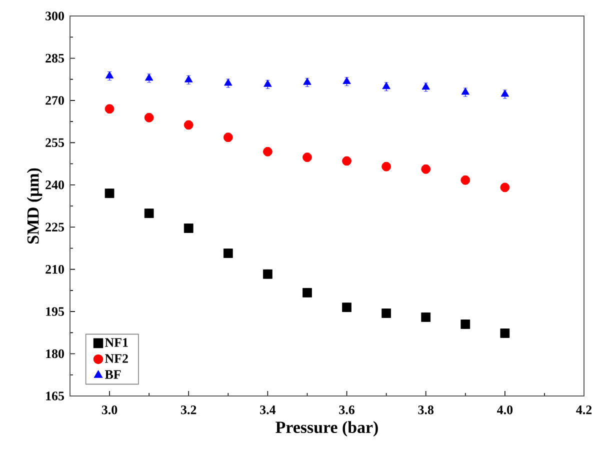 The image size is (602, 456). What do you see at coordinates (116, 358) in the screenshot?
I see `legend-label: NF2` at bounding box center [116, 358].